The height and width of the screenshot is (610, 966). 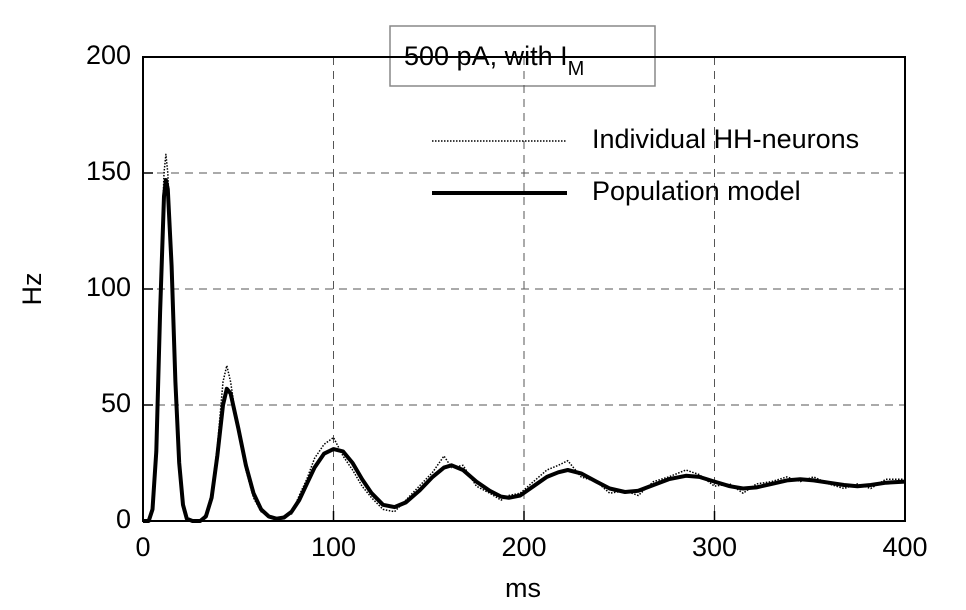 I want to click on legend-label: Population model, so click(x=696, y=191).